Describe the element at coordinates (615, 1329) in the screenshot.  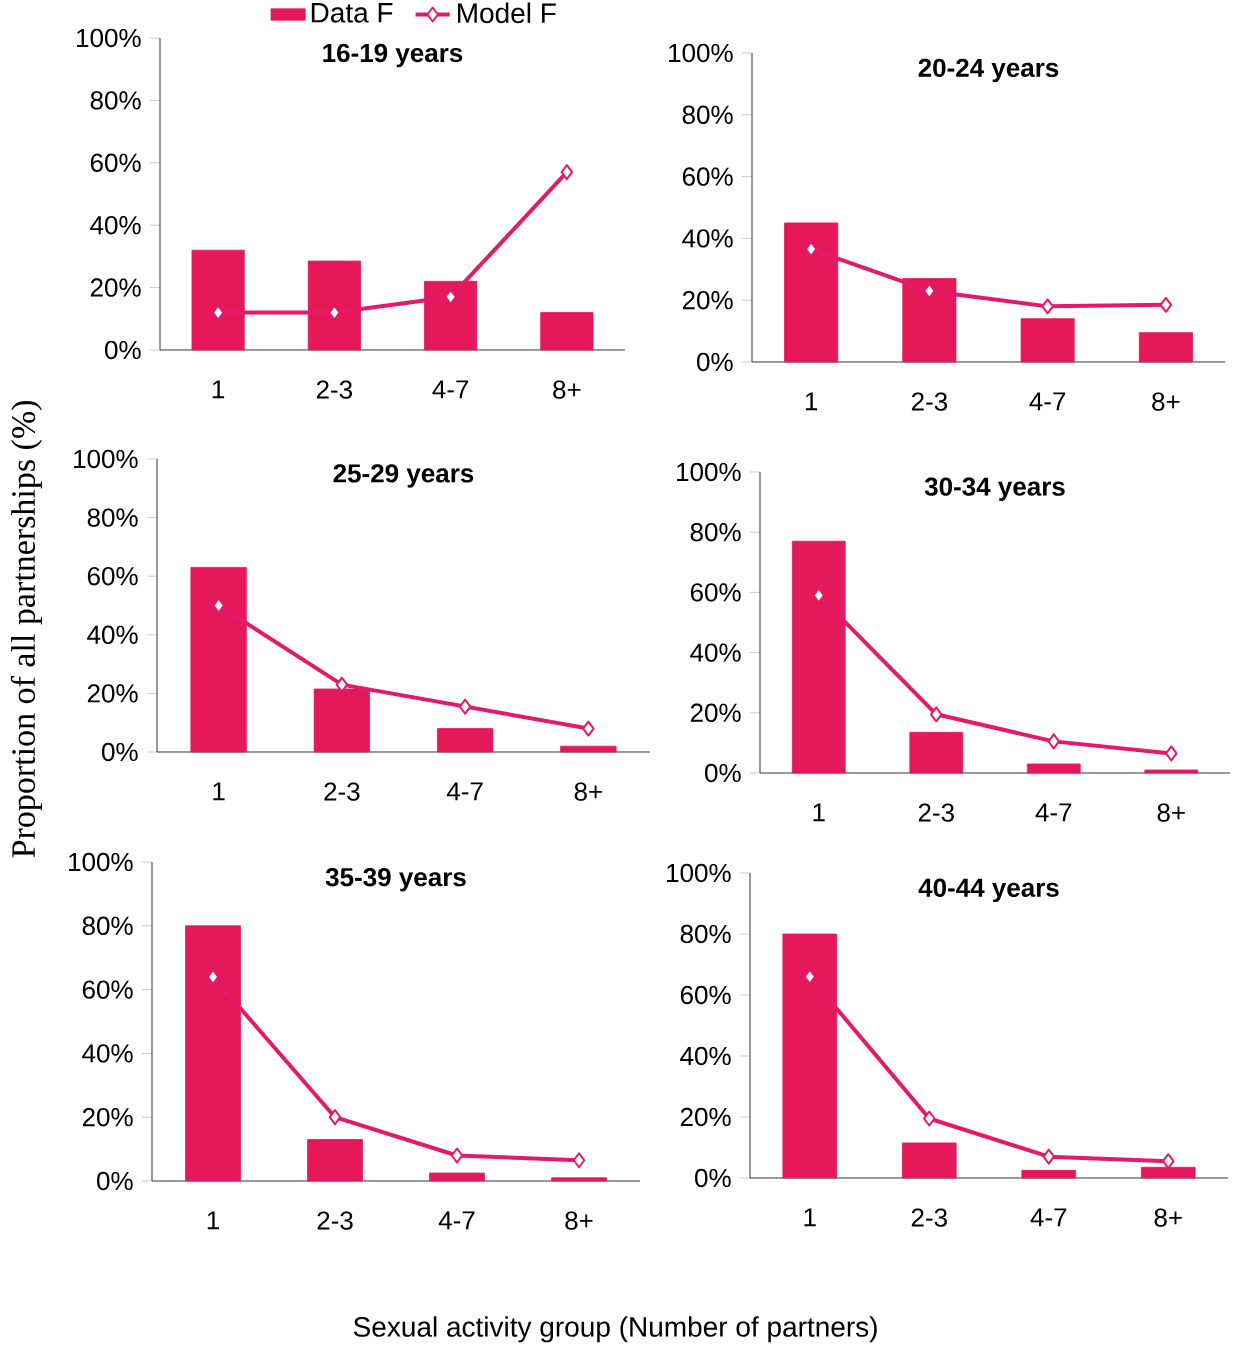
I see `x-axis-title: Sexual activity group (Number of partners)` at that location.